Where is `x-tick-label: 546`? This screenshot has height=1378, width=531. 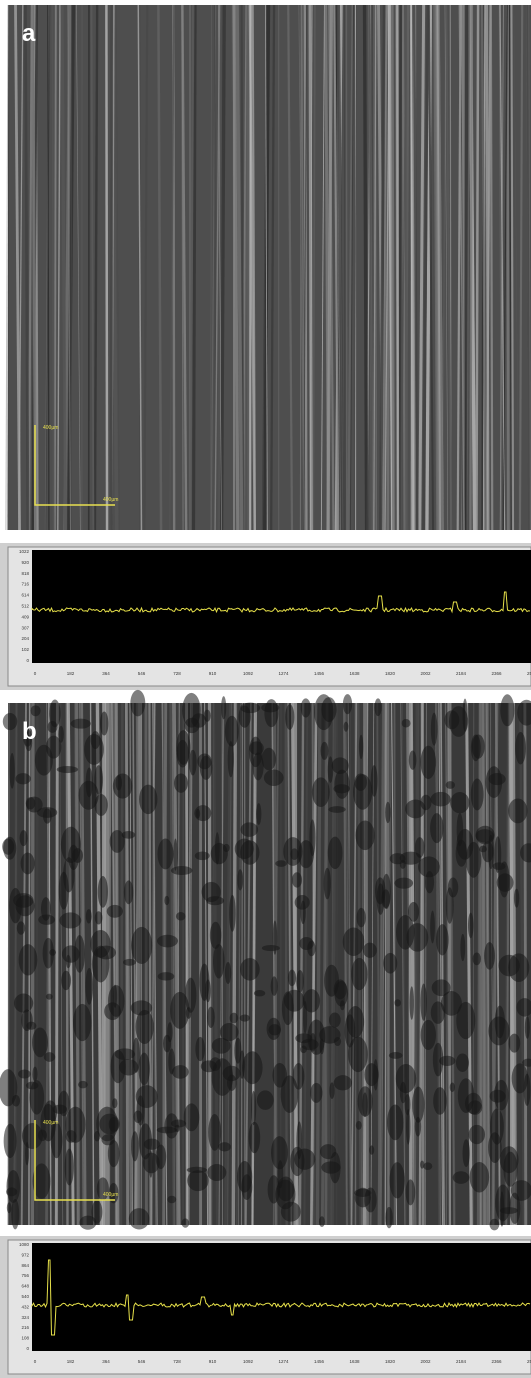
x-tick-label: 546 is located at coordinates (142, 1361).